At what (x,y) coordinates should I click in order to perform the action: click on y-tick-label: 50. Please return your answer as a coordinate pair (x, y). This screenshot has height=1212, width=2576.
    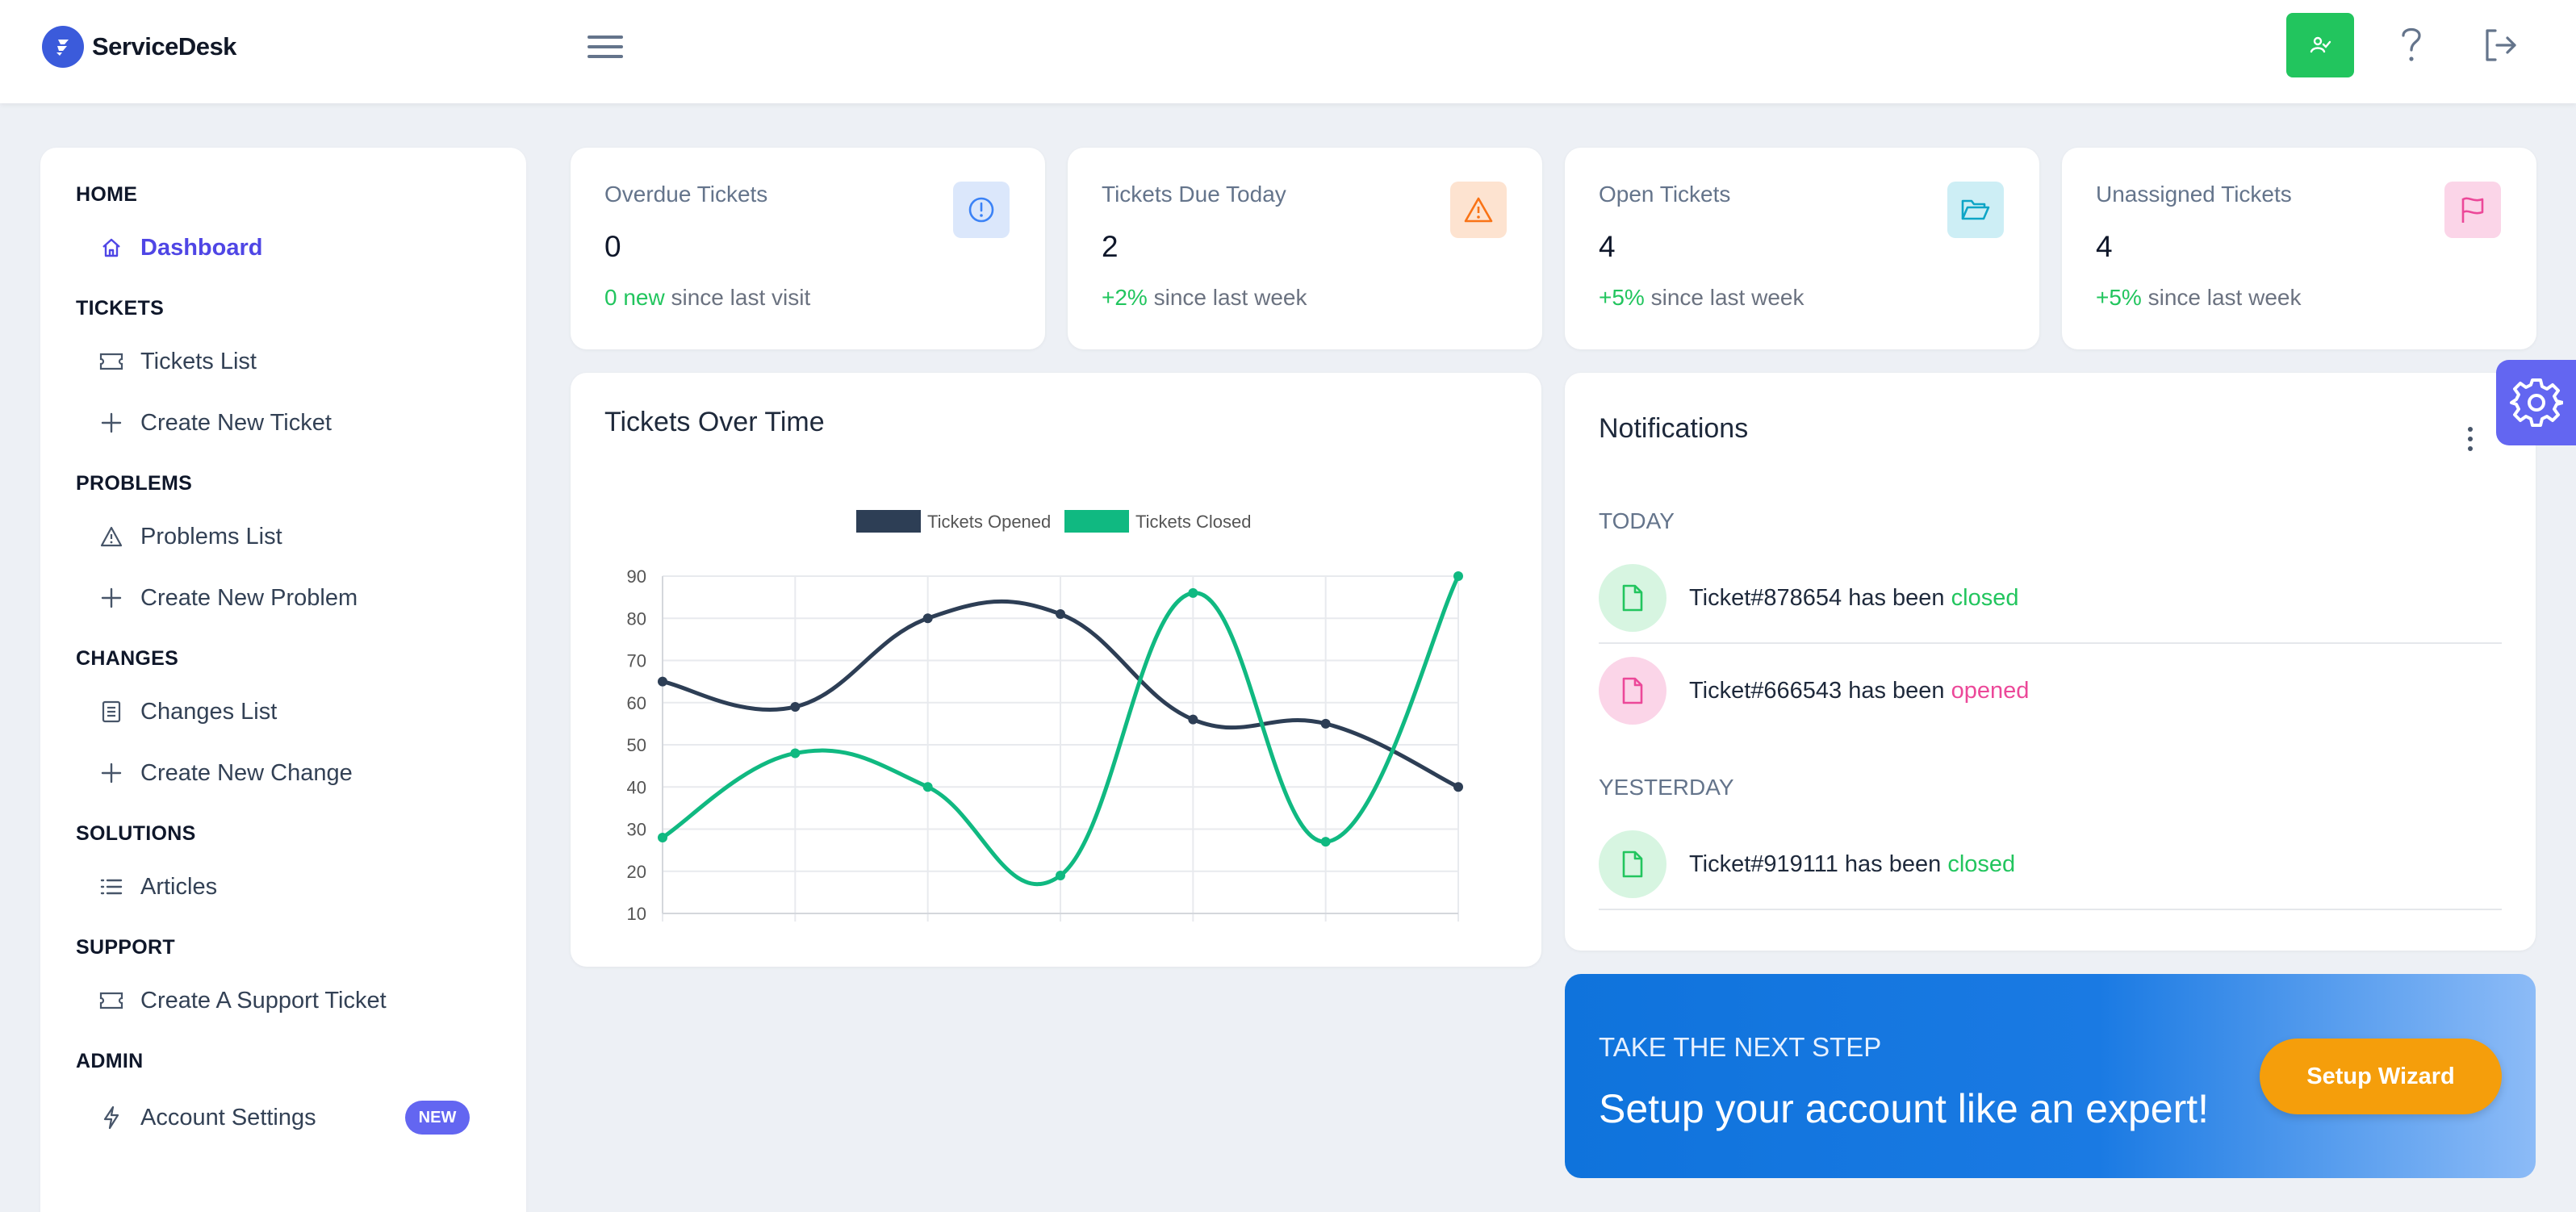
    Looking at the image, I should click on (636, 745).